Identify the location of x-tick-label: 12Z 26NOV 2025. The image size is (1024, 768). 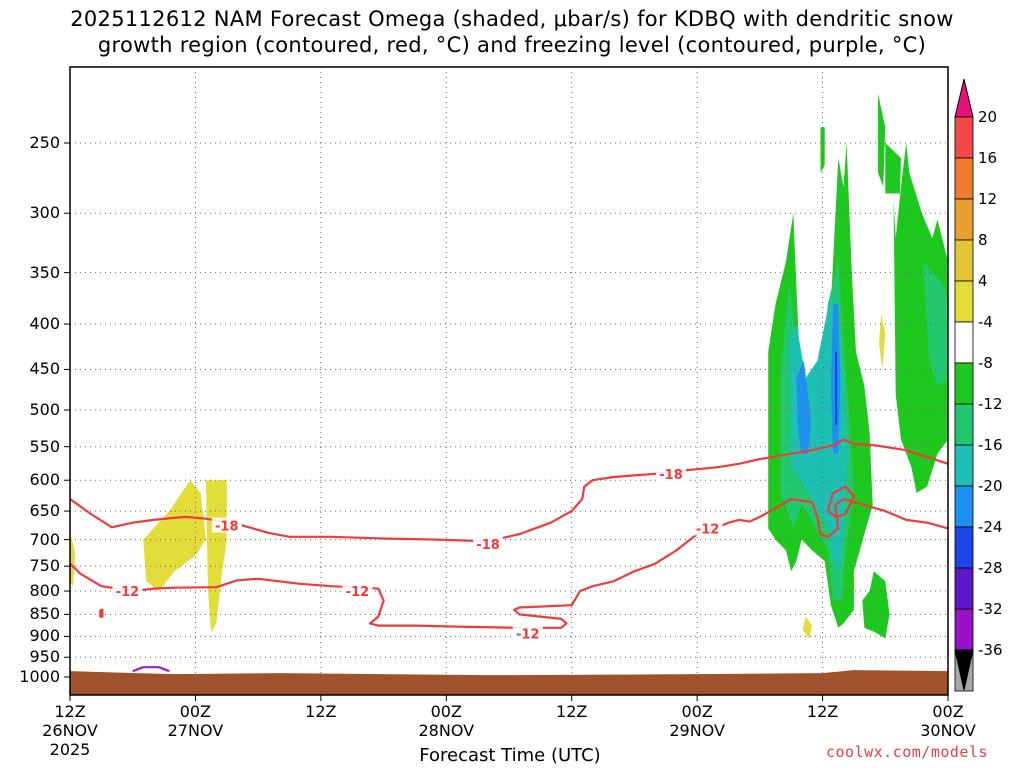
(70, 730).